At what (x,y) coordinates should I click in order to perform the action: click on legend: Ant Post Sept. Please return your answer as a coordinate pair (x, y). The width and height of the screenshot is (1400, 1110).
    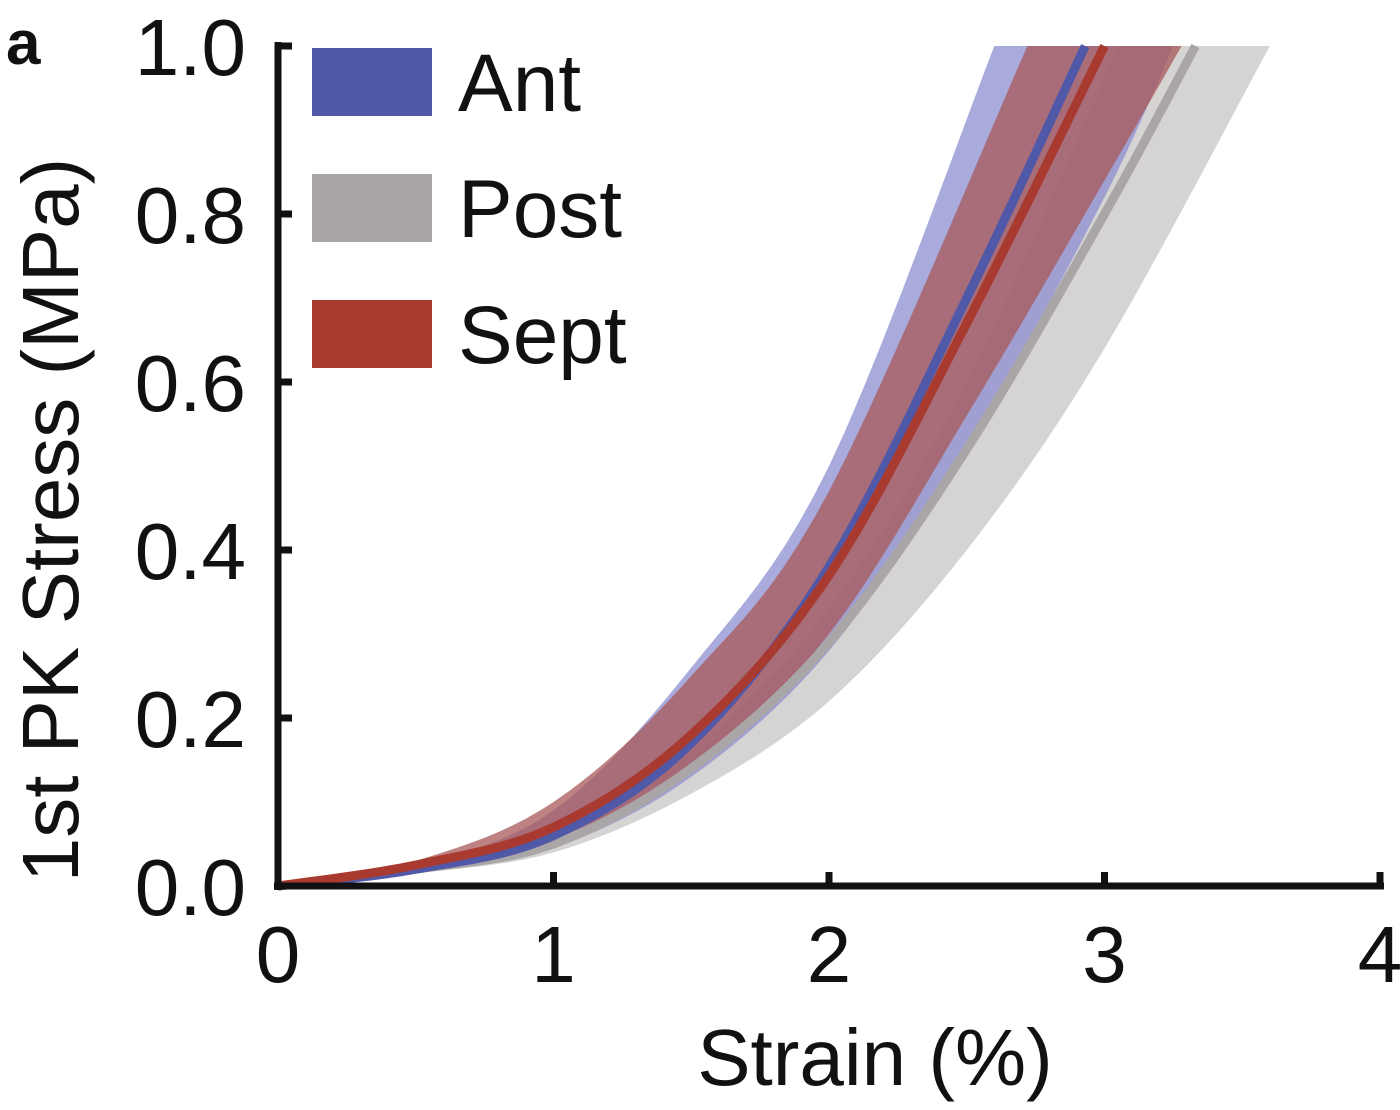
    Looking at the image, I should click on (469, 209).